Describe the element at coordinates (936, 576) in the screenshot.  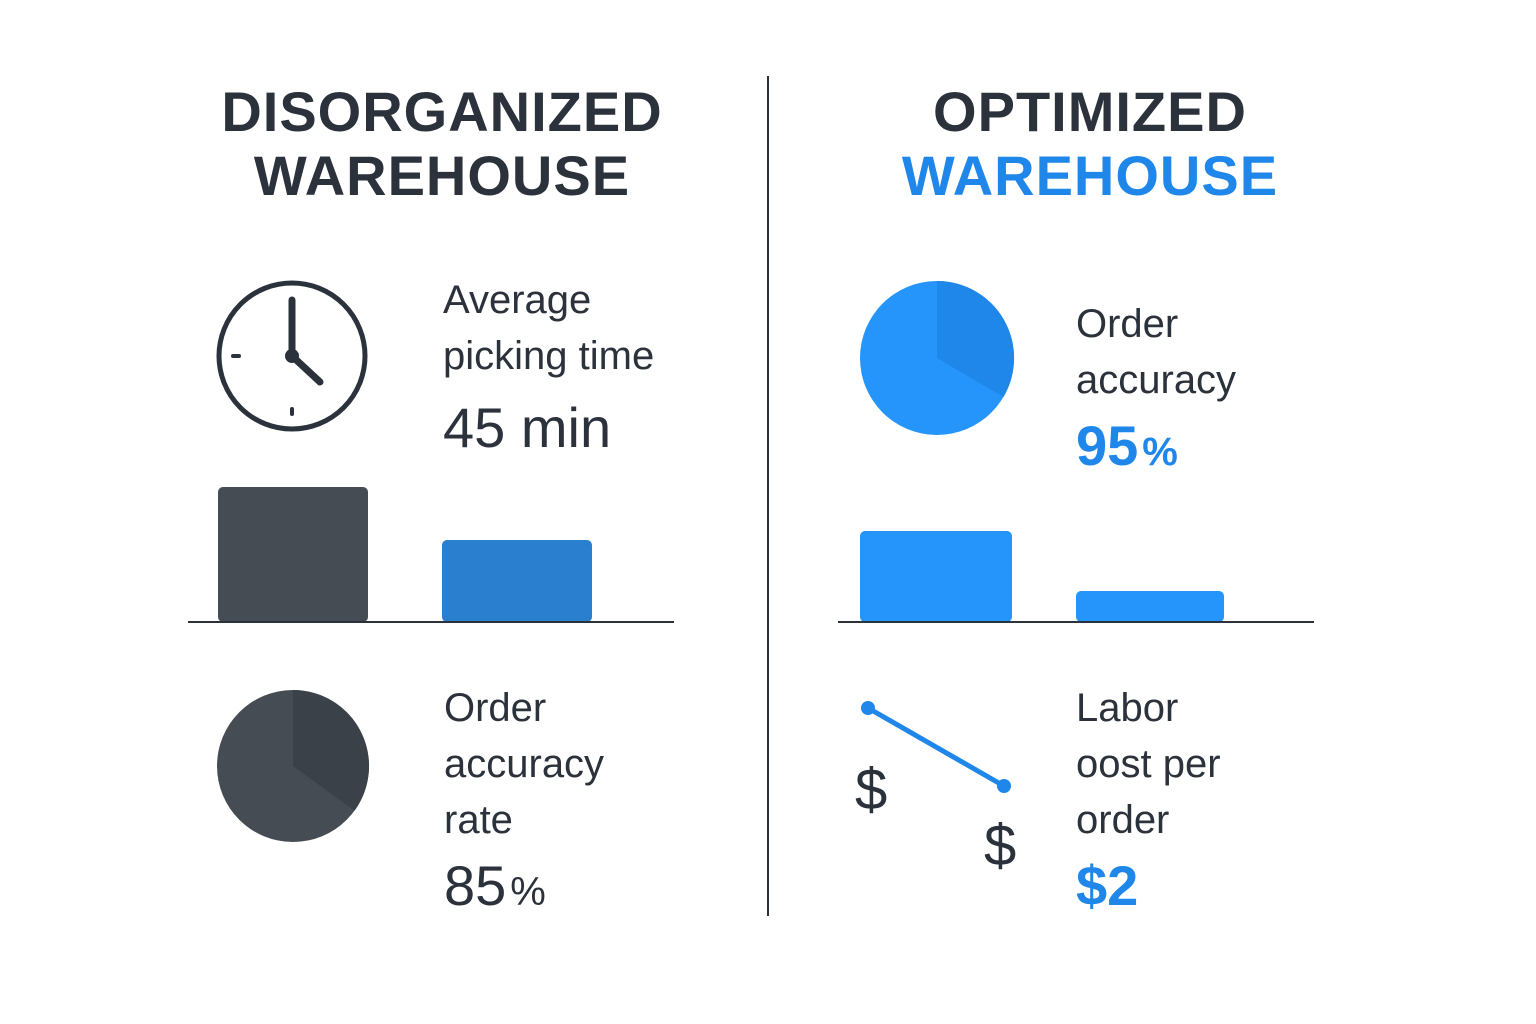
I see `right-bar-large` at that location.